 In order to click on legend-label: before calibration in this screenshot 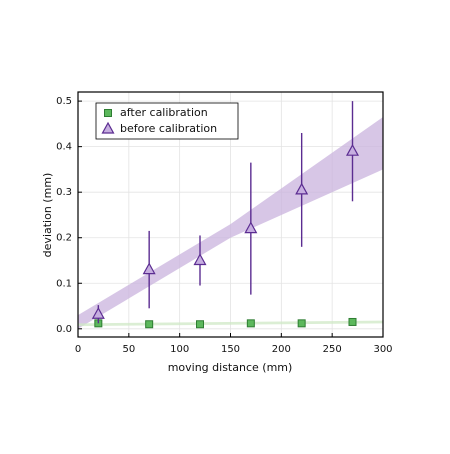, I will do `click(168, 128)`.